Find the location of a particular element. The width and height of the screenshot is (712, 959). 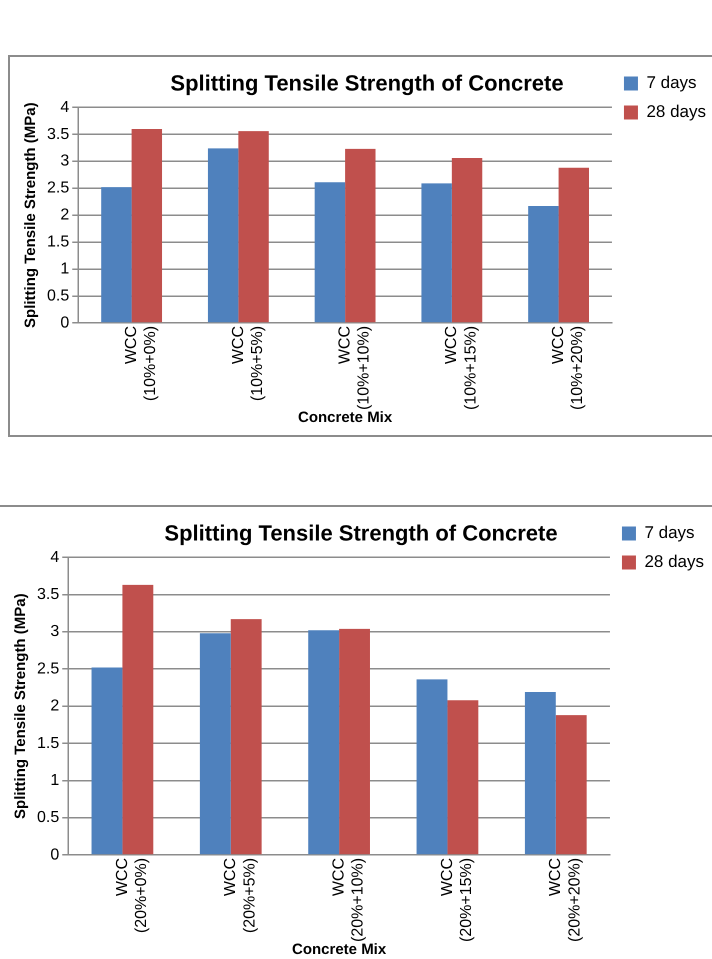

x-tick-label: WCC (10%+10%) is located at coordinates (354, 368).